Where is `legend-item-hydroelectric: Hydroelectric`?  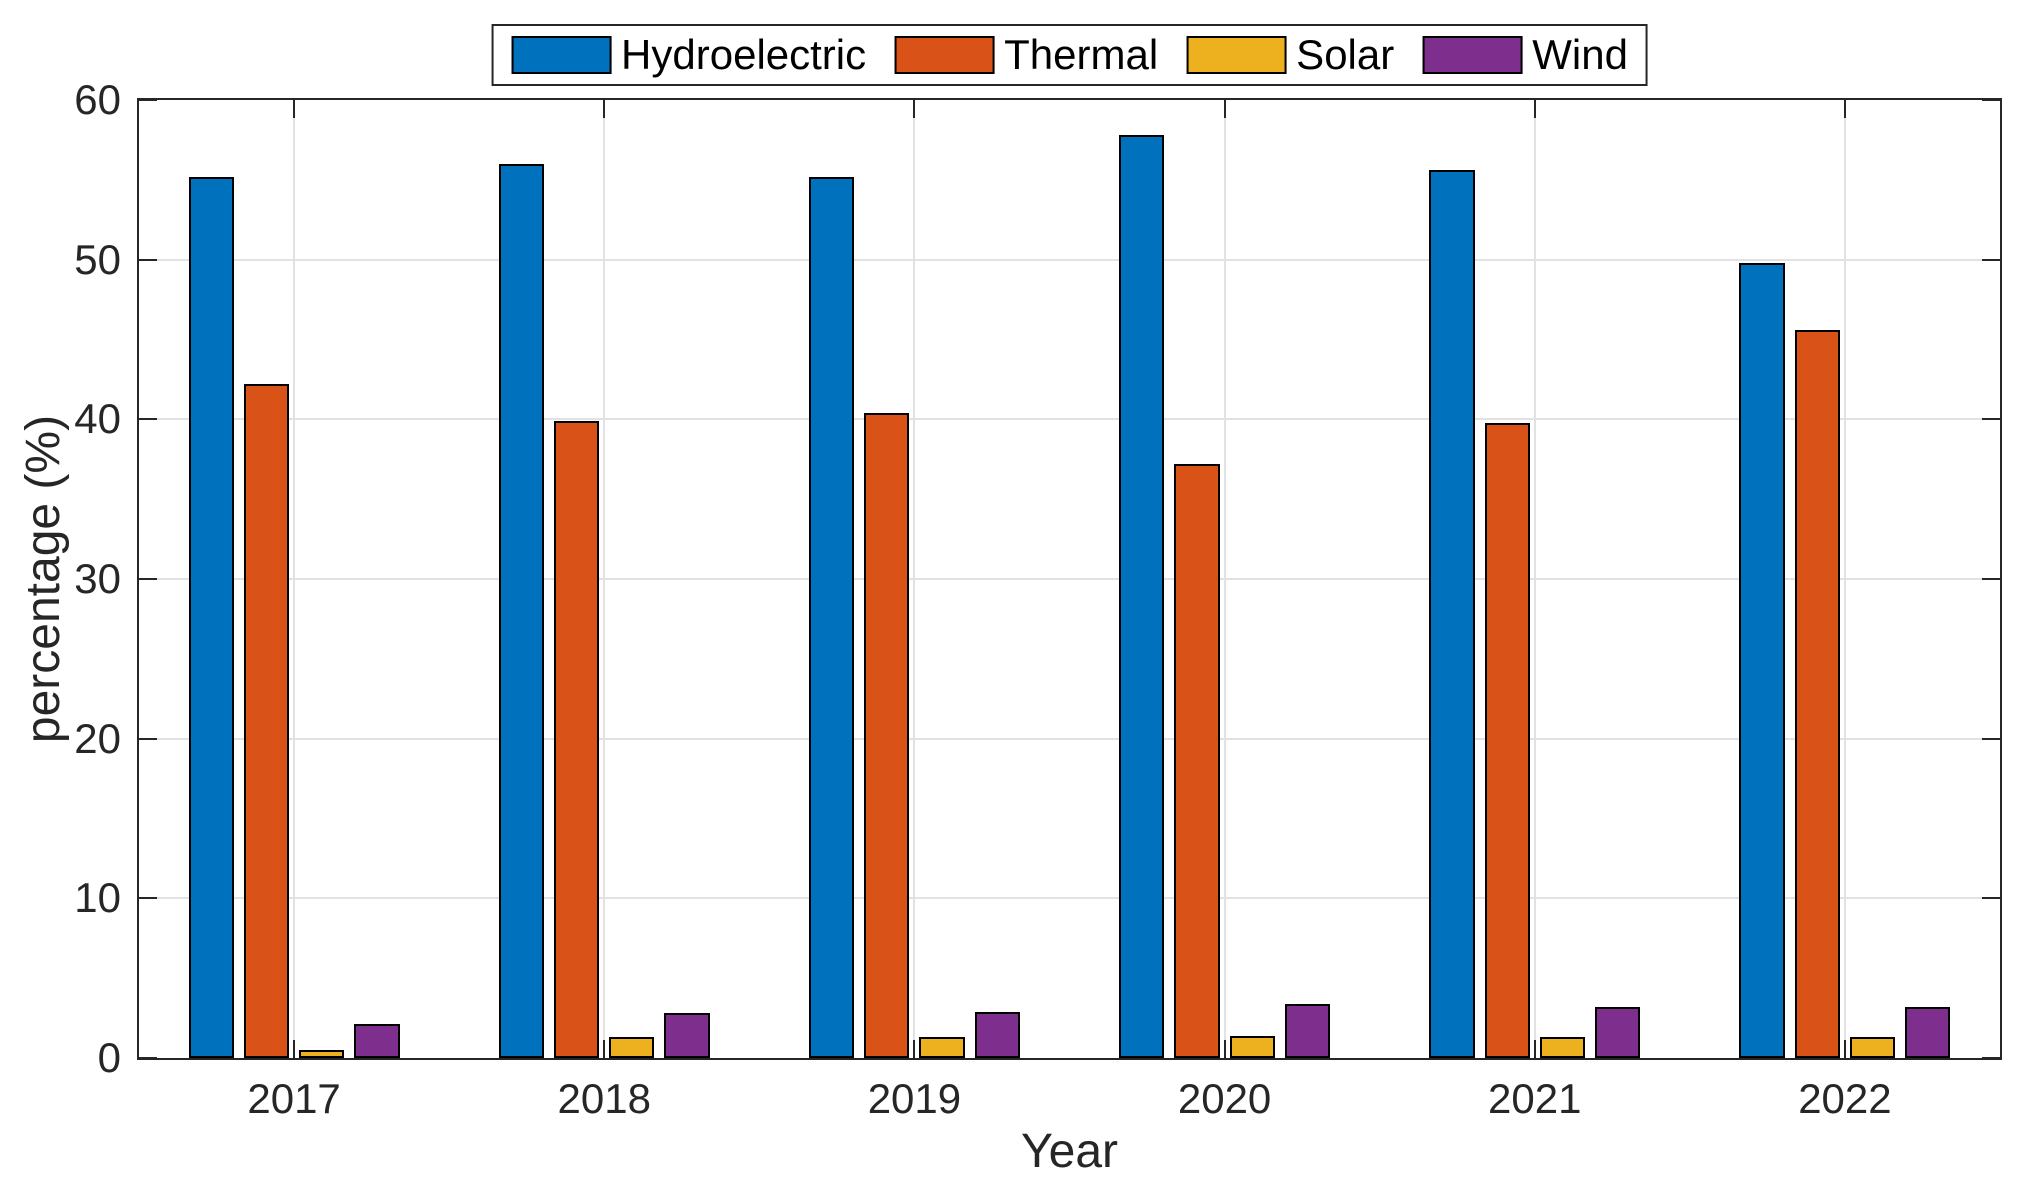 legend-item-hydroelectric: Hydroelectric is located at coordinates (688, 55).